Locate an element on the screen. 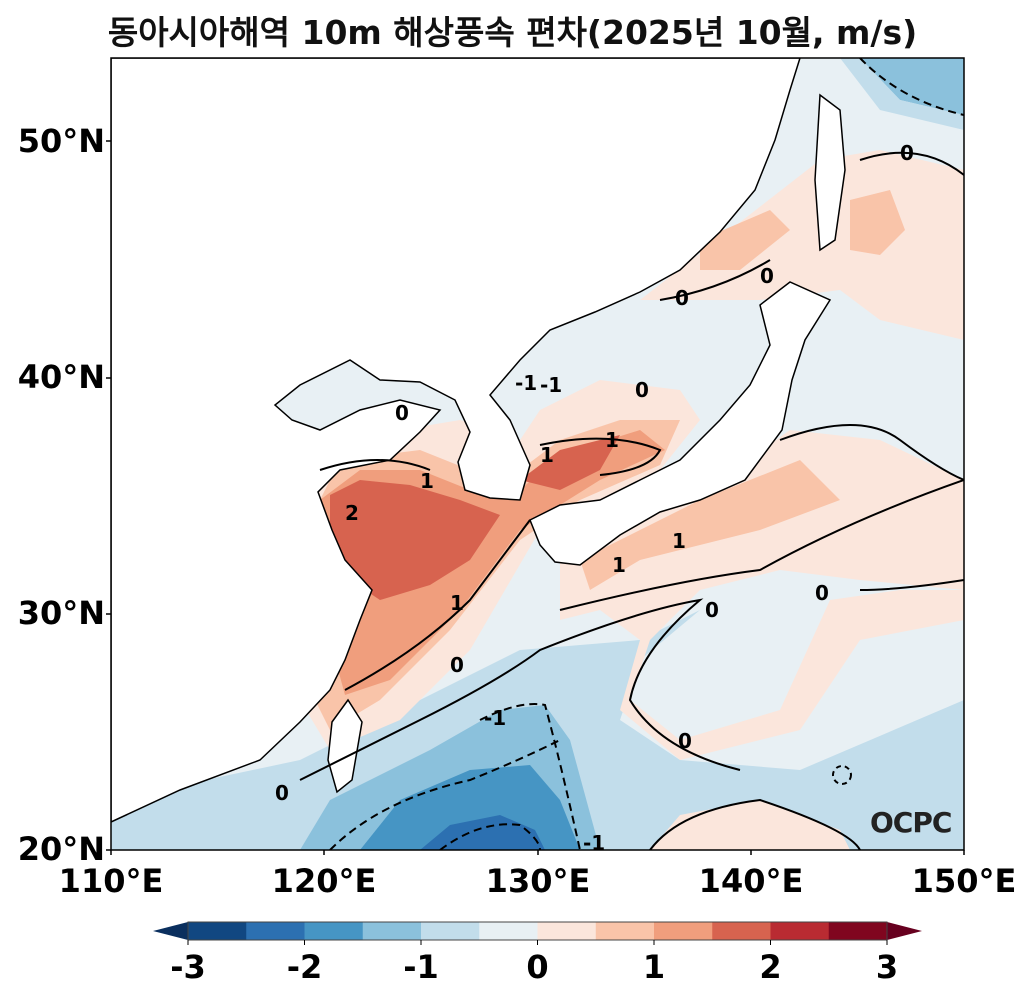 Image resolution: width=1025 pixels, height=1000 pixels. lat-tick-label: 20°N is located at coordinates (61, 849).